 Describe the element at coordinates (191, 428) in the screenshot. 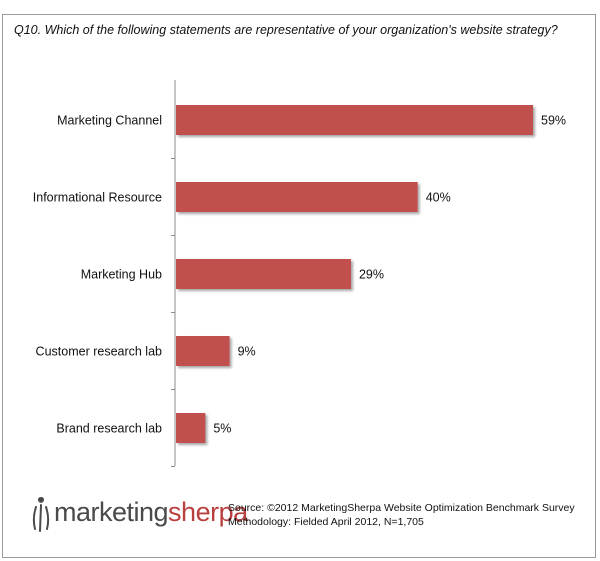

I see `bar-brand-research-lab` at that location.